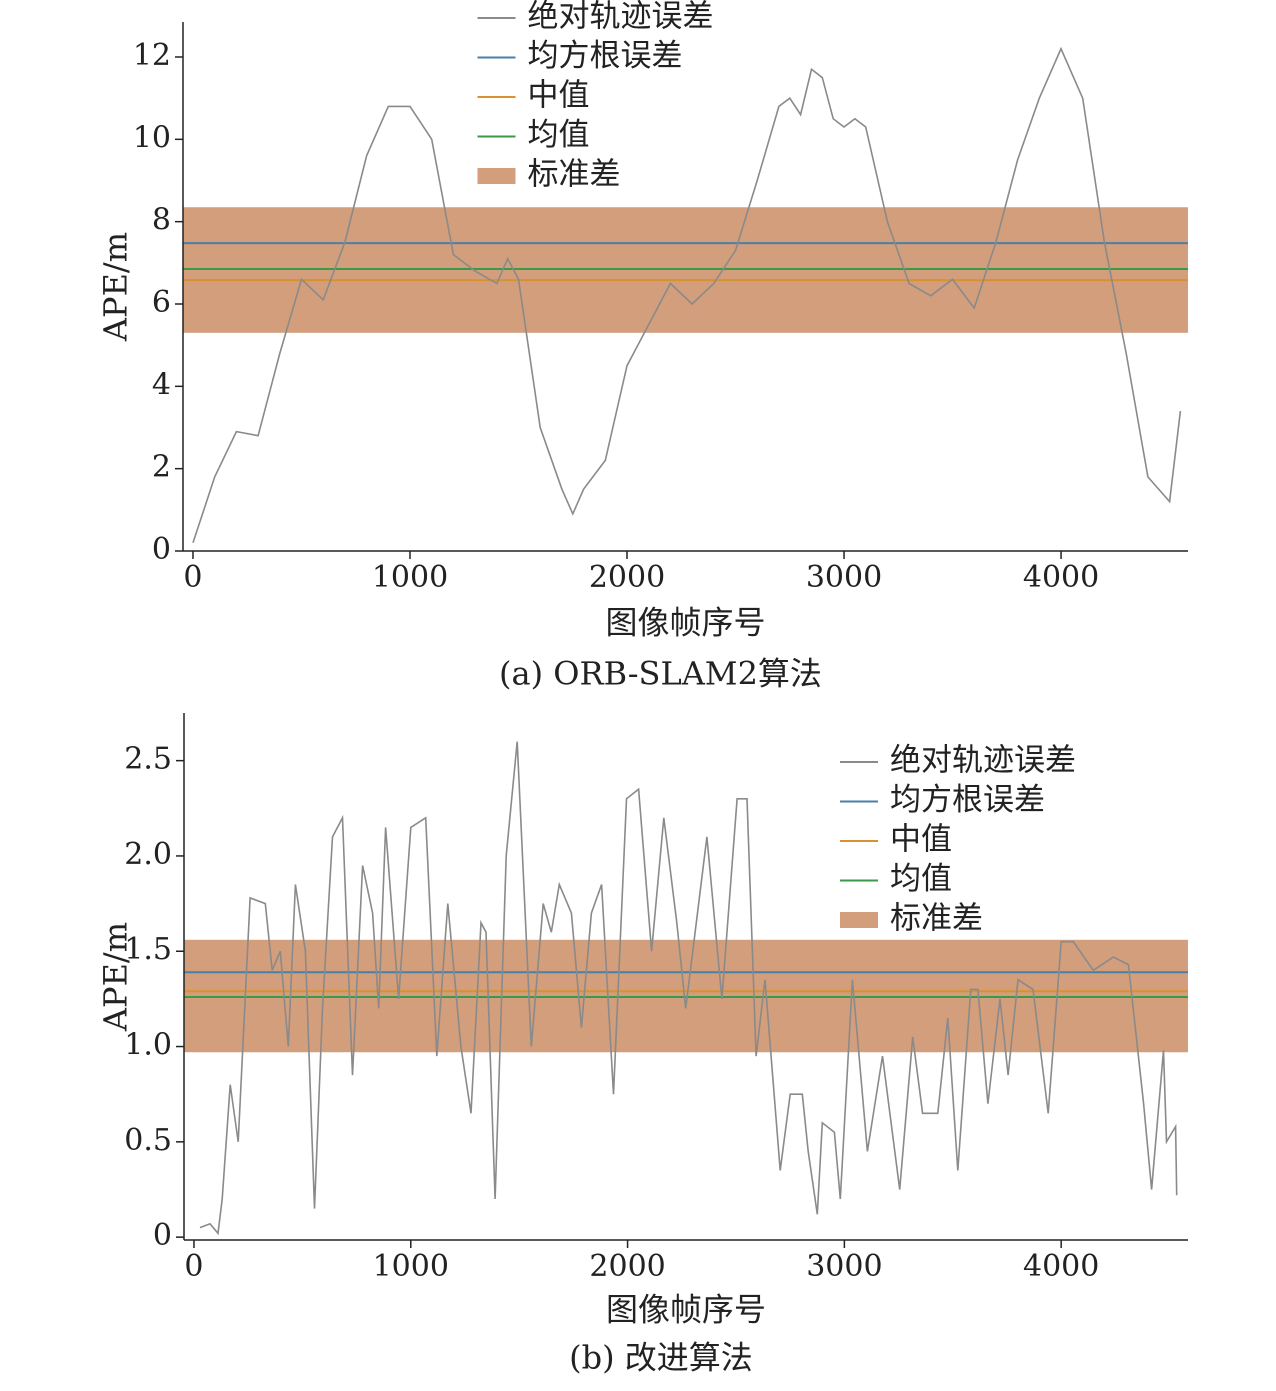 The height and width of the screenshot is (1391, 1276). I want to click on y-tick-label: 8, so click(161, 220).